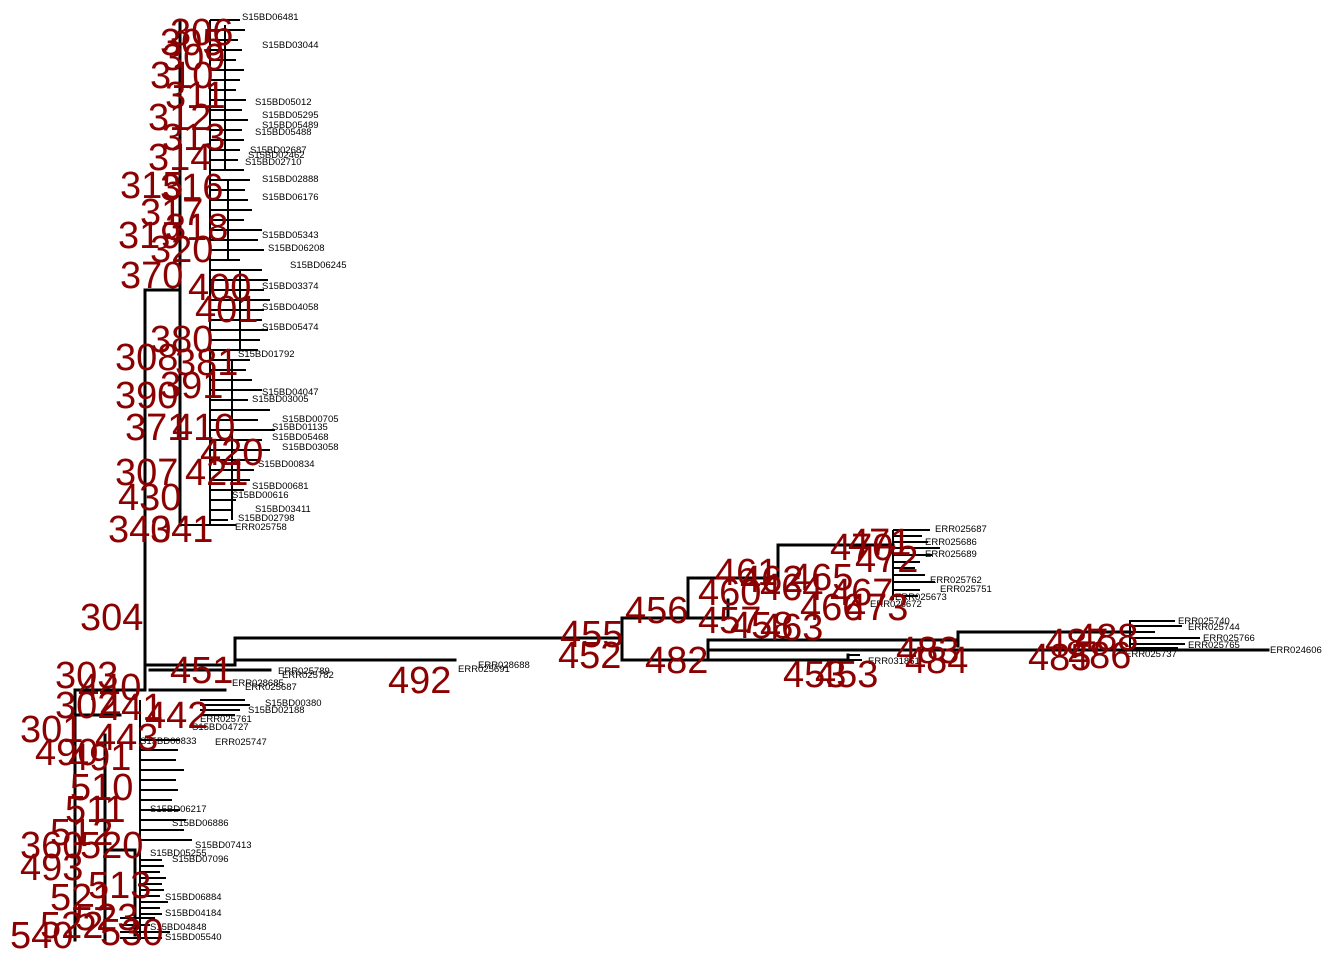  Describe the element at coordinates (290, 179) in the screenshot. I see `tip-label: S15BD02888` at that location.